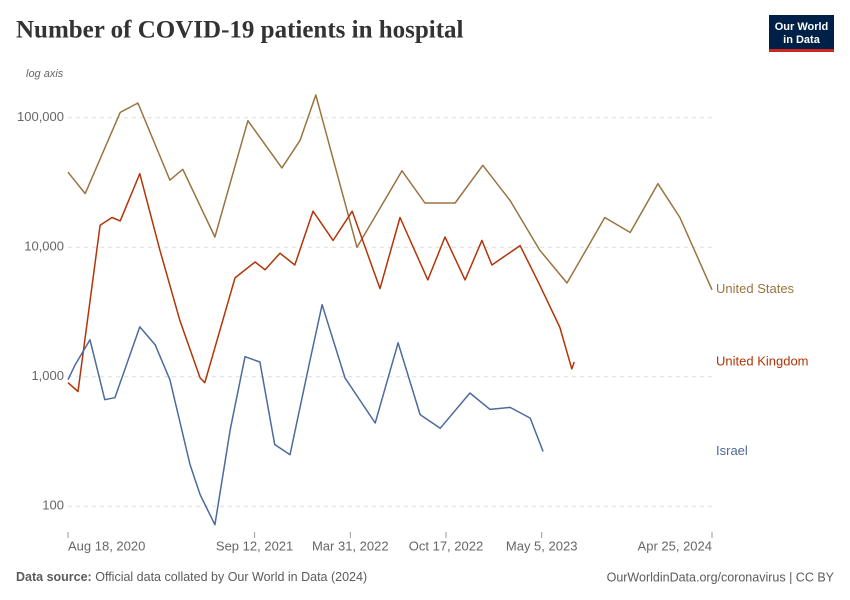  Describe the element at coordinates (721, 577) in the screenshot. I see `footer-link: OurWorldinData.org/coronavirus | CC BY` at that location.